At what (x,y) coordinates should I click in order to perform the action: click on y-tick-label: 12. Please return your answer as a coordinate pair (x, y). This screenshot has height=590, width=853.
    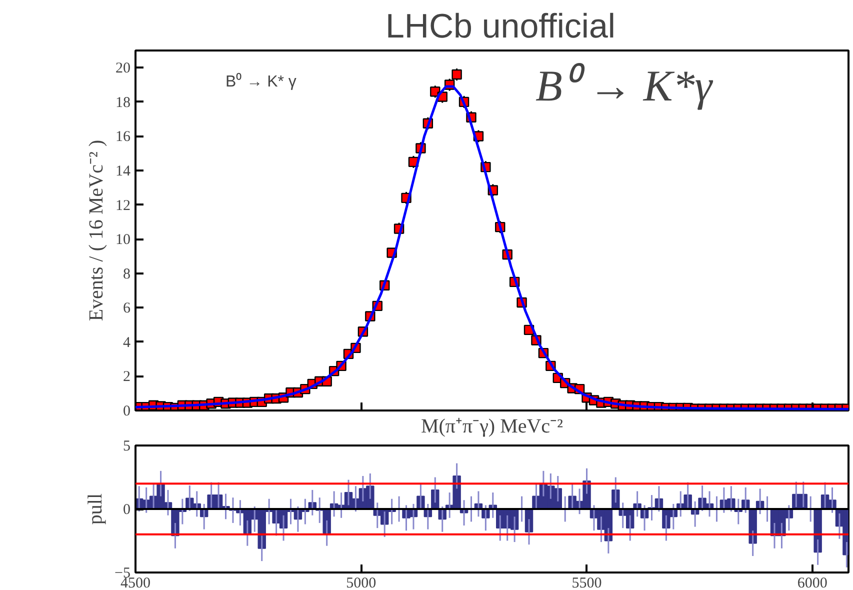
    Looking at the image, I should click on (123, 206).